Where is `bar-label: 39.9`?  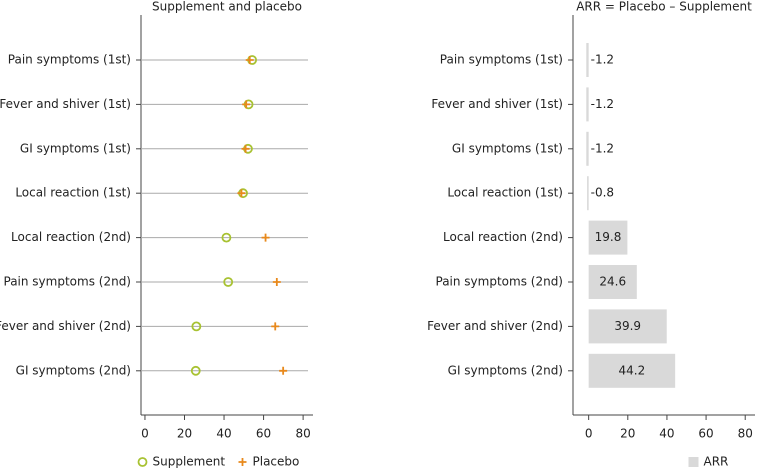 bar-label: 39.9 is located at coordinates (627, 326).